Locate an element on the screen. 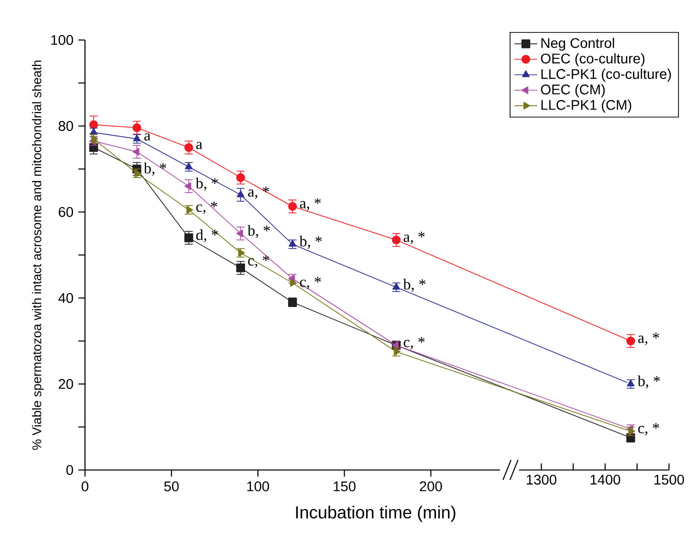  x-tick-label: 1500 is located at coordinates (669, 479).